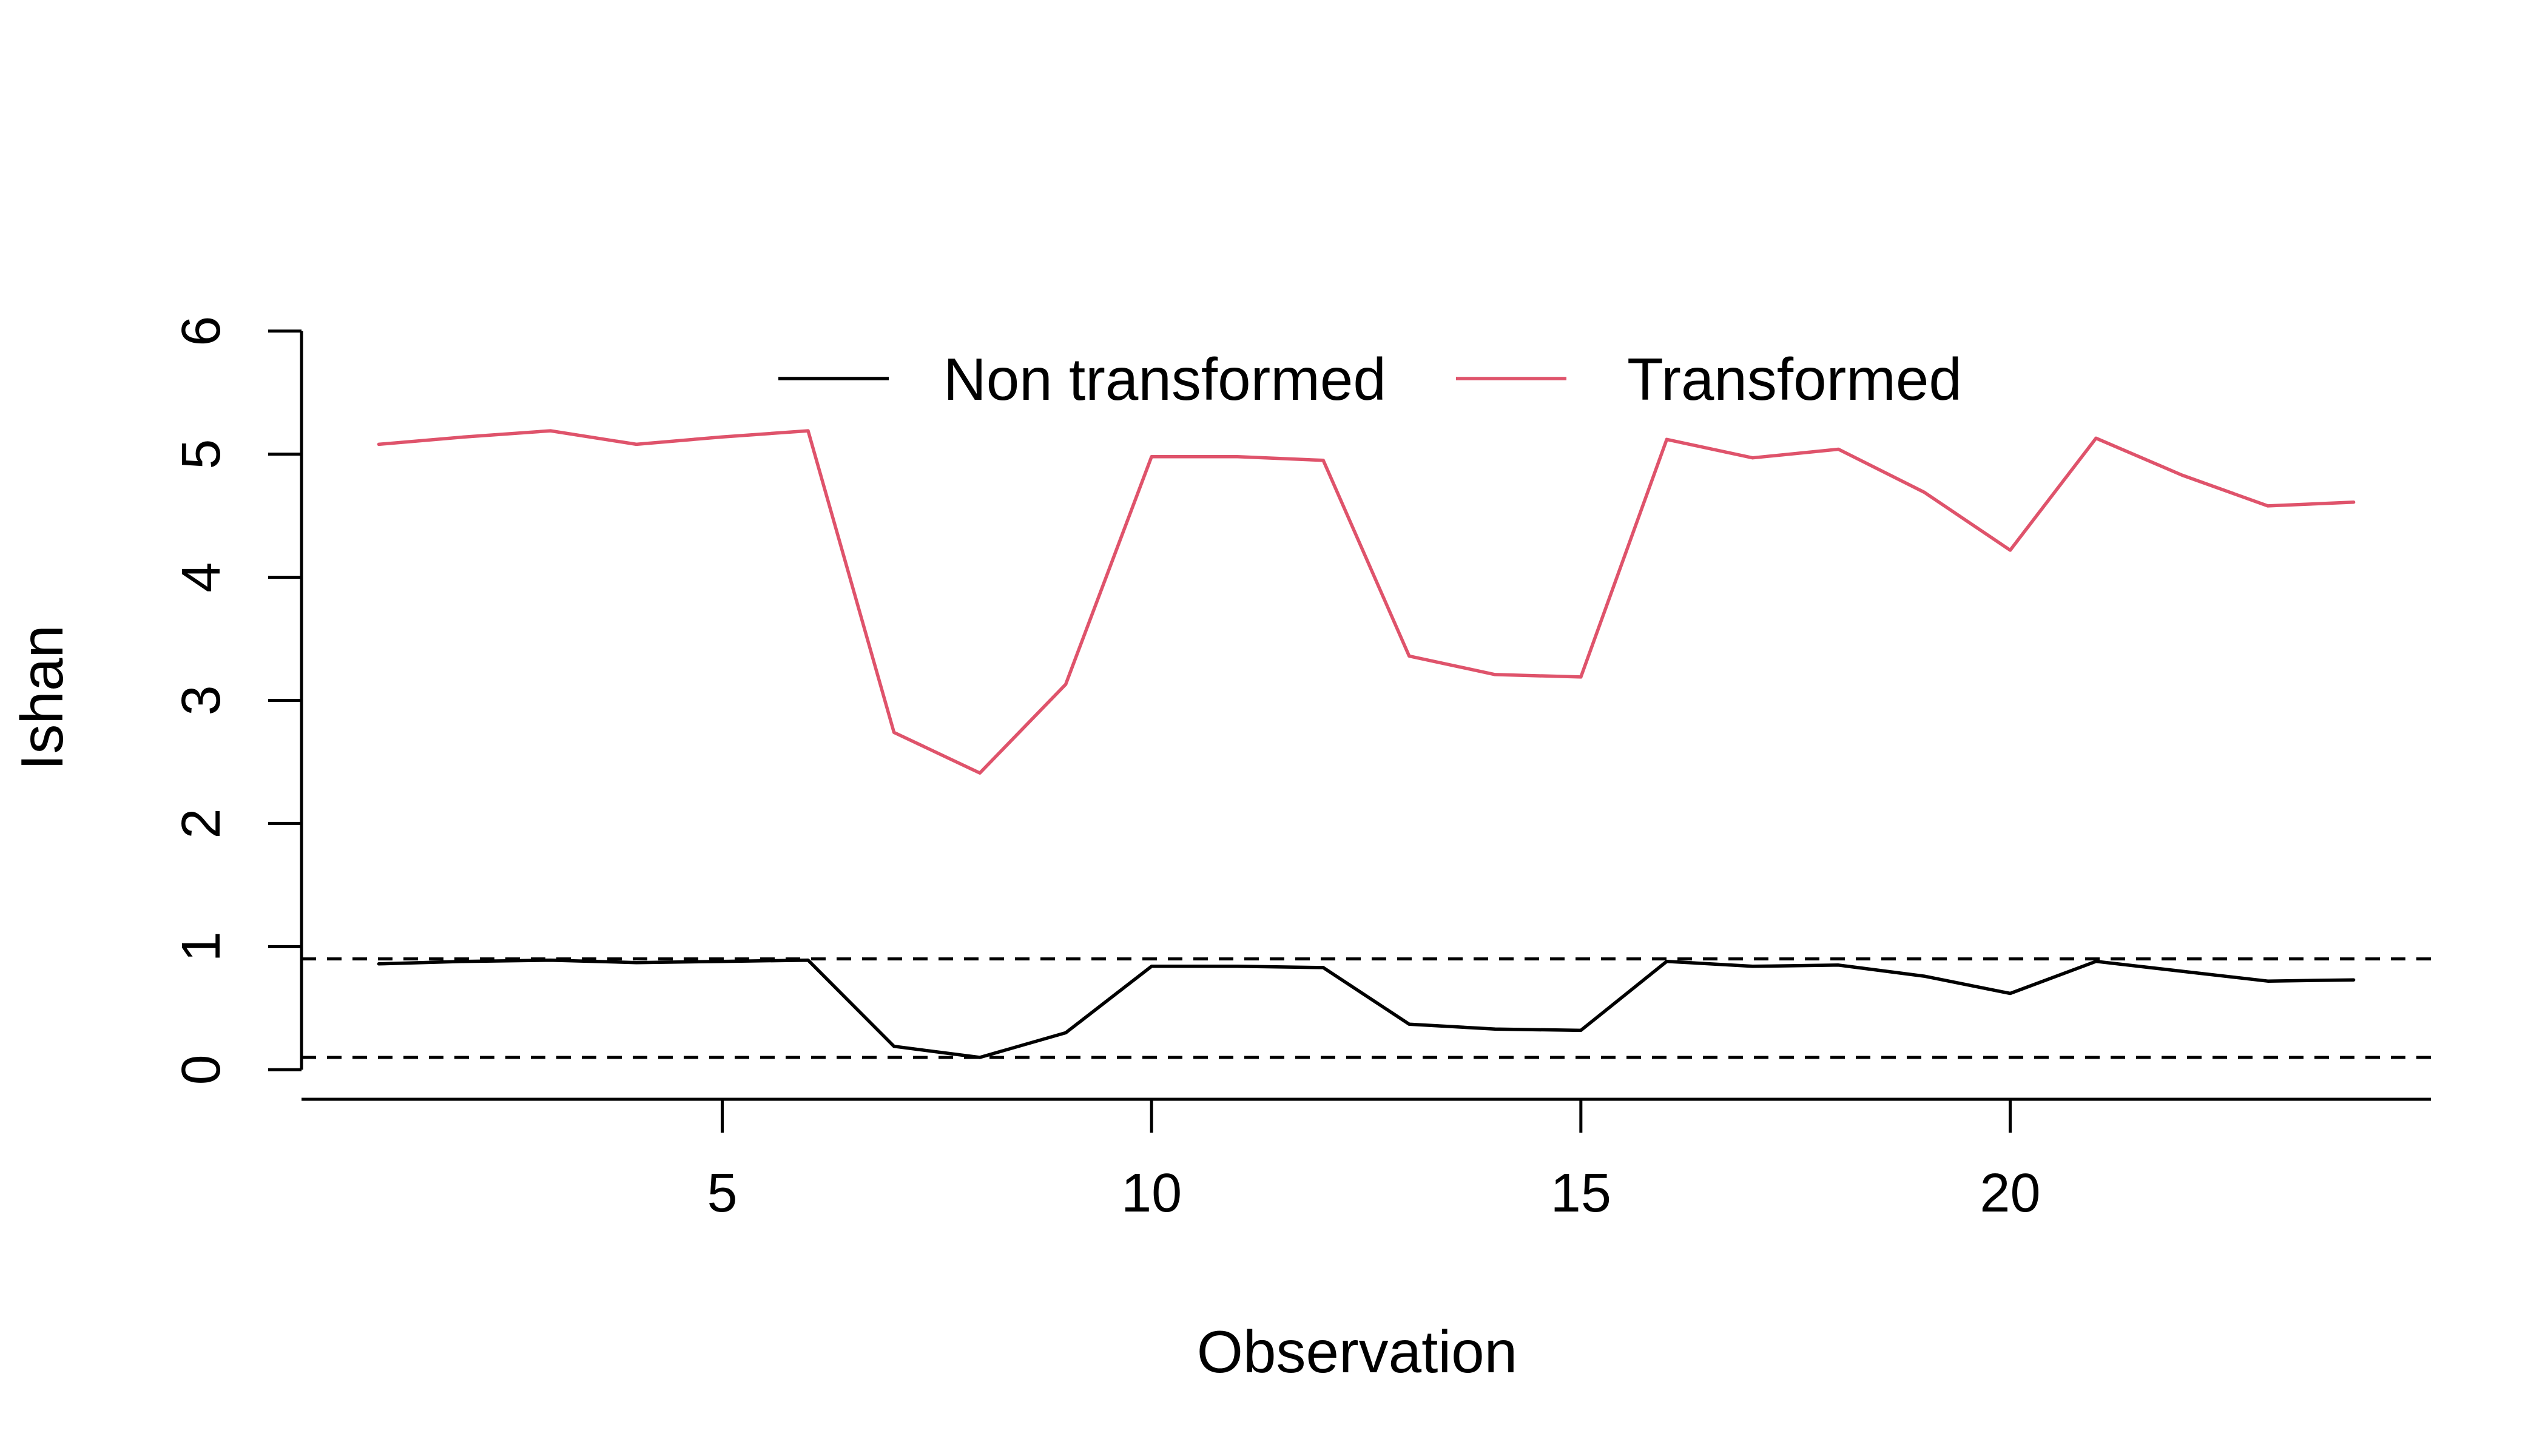  What do you see at coordinates (1794, 379) in the screenshot?
I see `legend-label-transformed: Transformed` at bounding box center [1794, 379].